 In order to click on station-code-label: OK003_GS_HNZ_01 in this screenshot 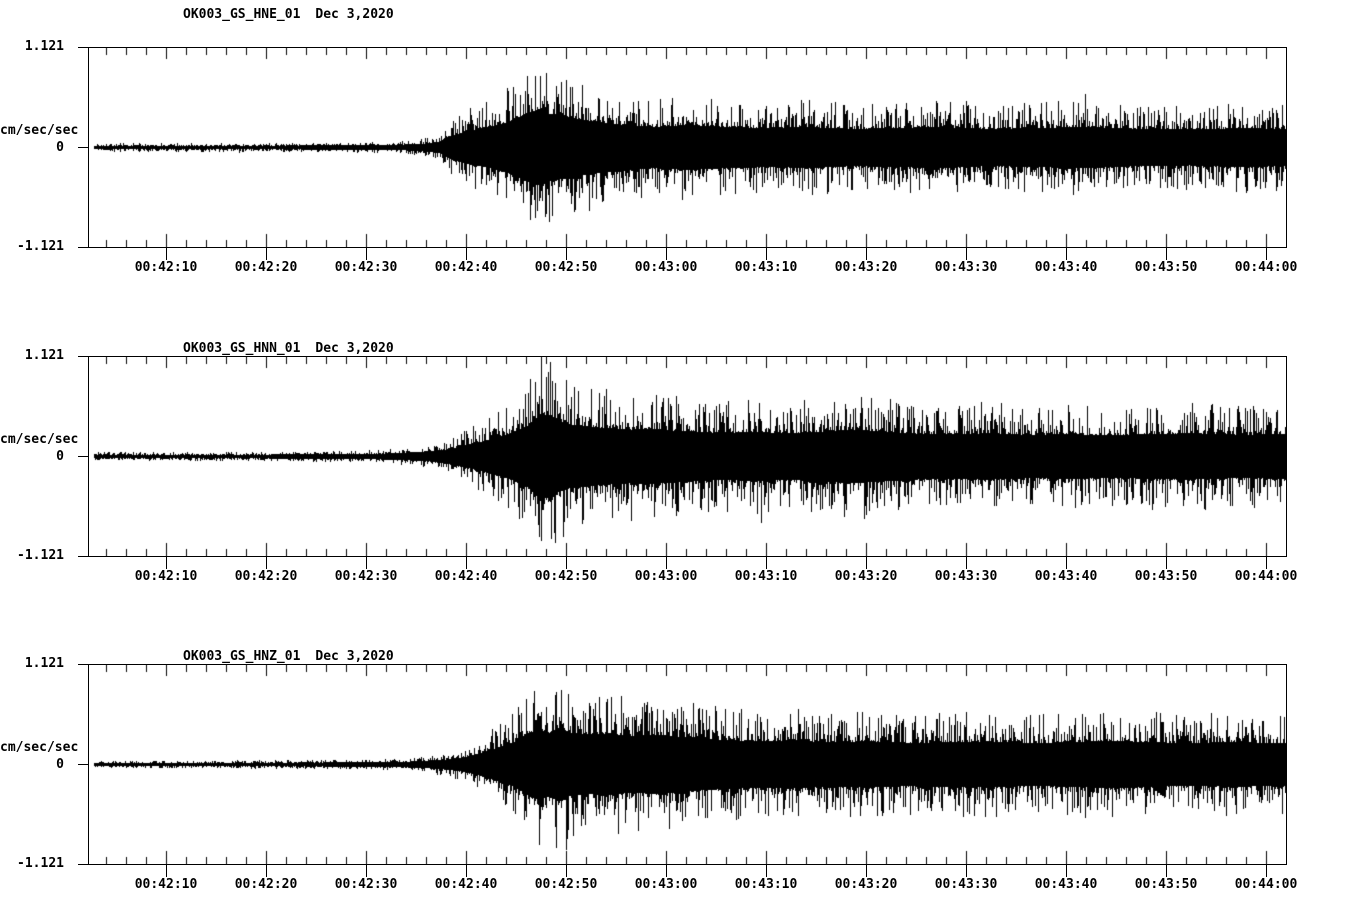, I will do `click(242, 656)`.